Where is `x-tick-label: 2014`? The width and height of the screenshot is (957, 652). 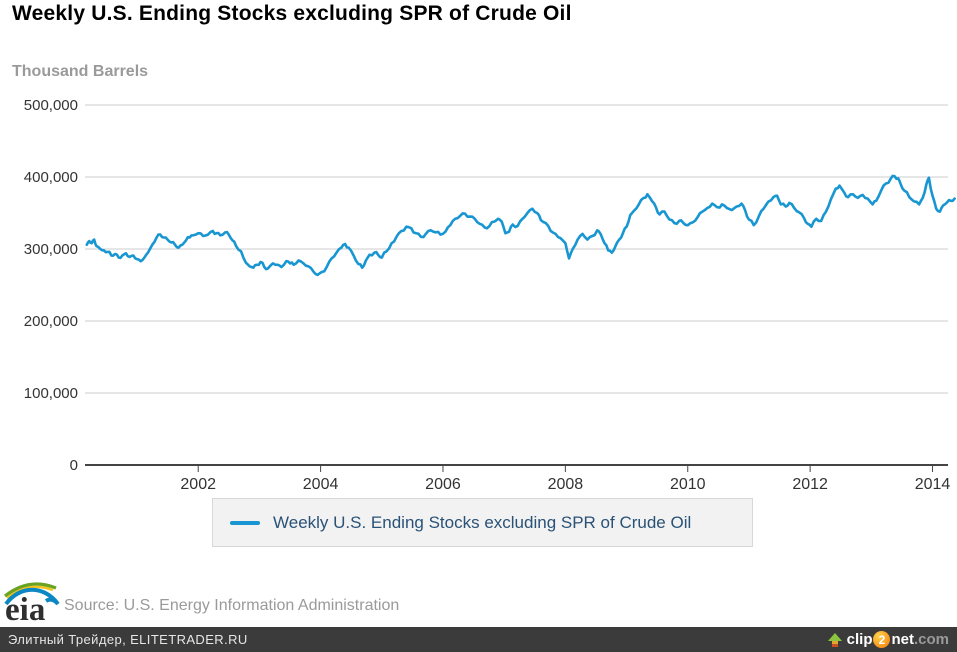
x-tick-label: 2014 is located at coordinates (933, 484).